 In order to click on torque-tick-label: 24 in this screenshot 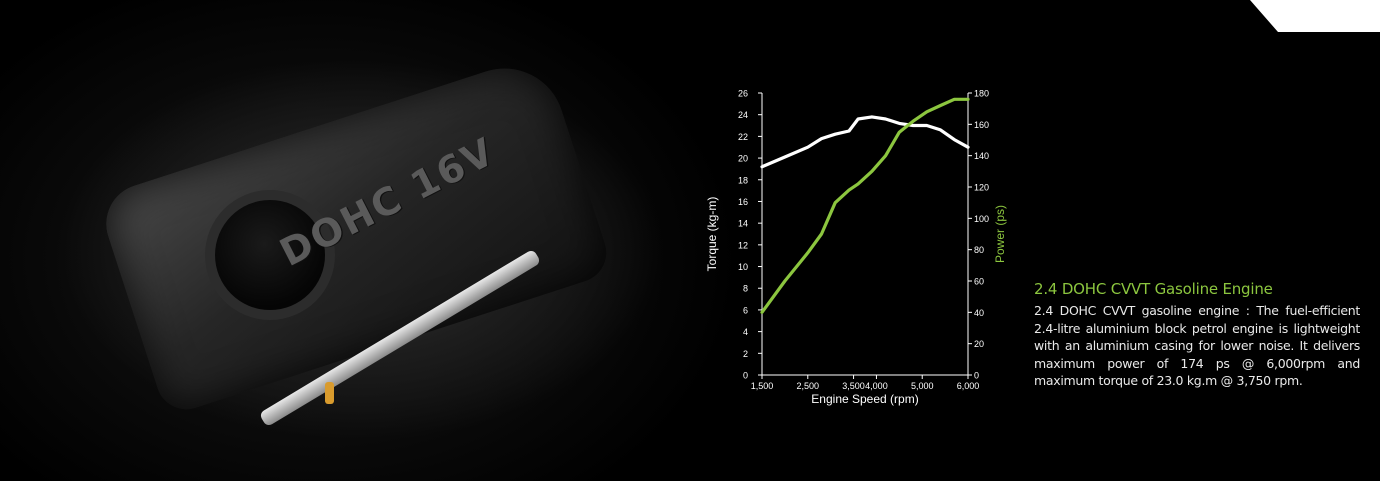, I will do `click(743, 115)`.